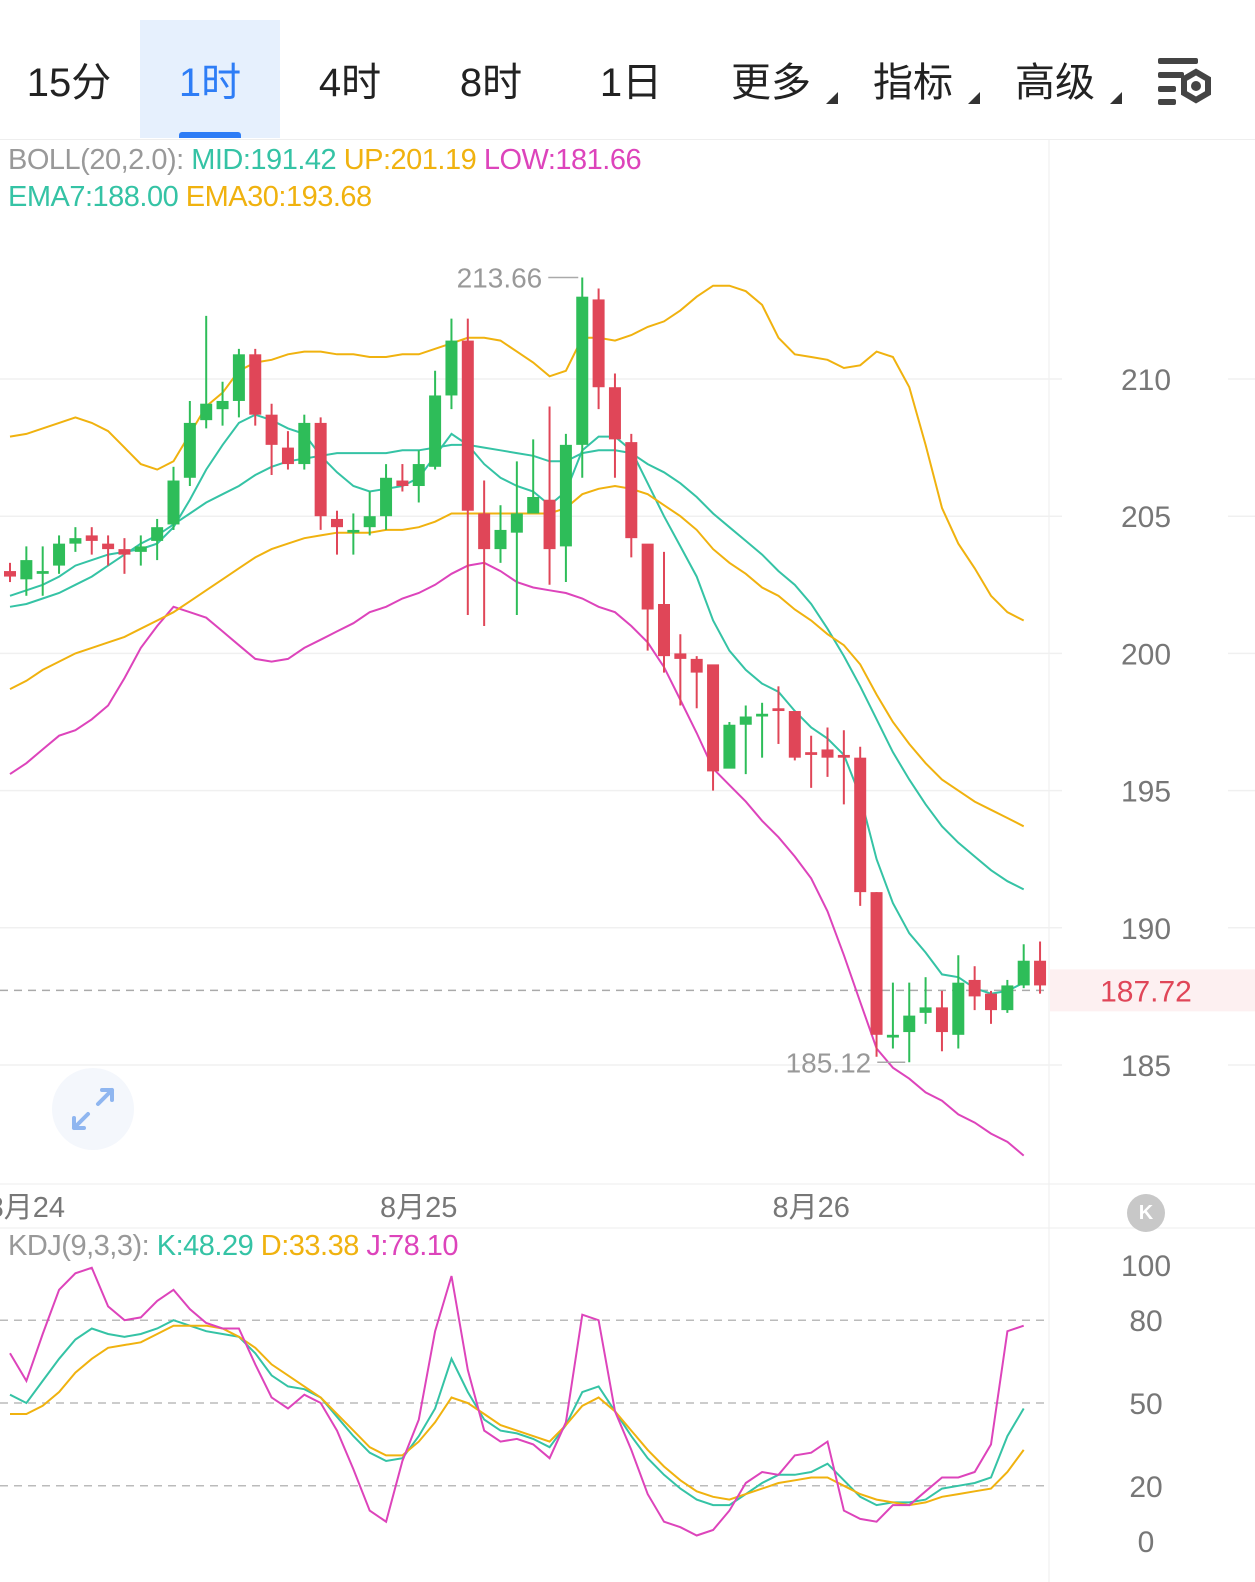  I want to click on boll-mid-value: MID:191.42, so click(264, 160).